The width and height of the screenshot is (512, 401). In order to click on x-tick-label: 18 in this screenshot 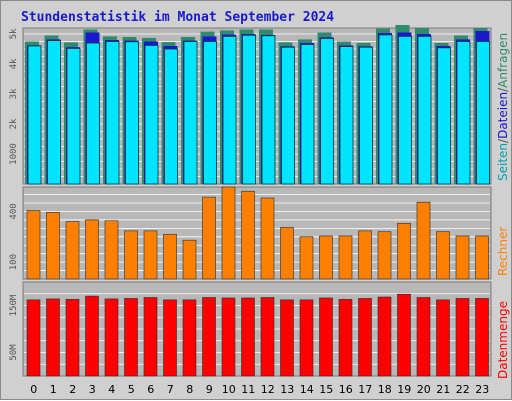, I will do `click(385, 389)`.